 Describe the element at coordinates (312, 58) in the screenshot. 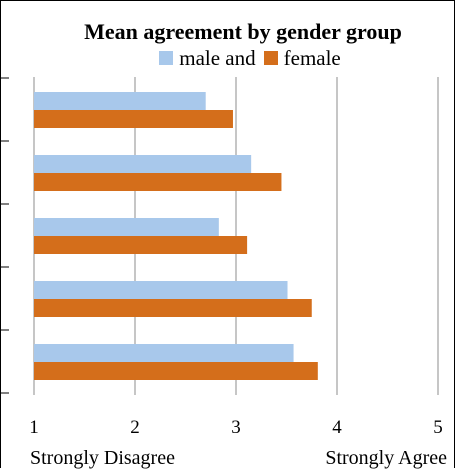

I see `legend-label-female: female` at that location.